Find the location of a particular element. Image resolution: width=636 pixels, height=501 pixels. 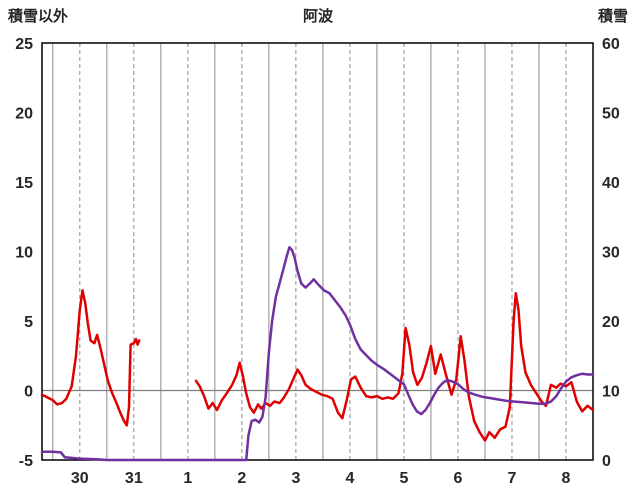

left-axis-tick-label: 0 is located at coordinates (28, 392).